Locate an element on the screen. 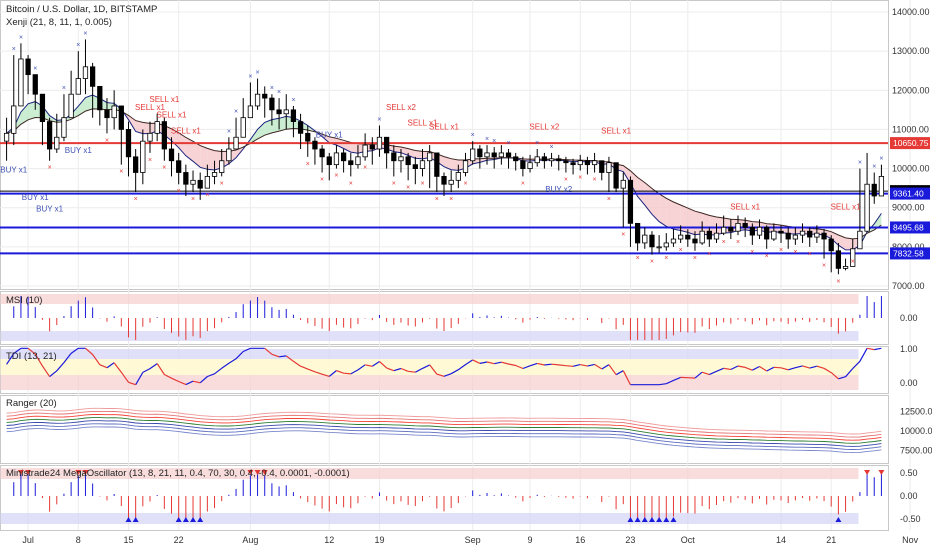  tdi-line-falling is located at coordinates (451, 366).